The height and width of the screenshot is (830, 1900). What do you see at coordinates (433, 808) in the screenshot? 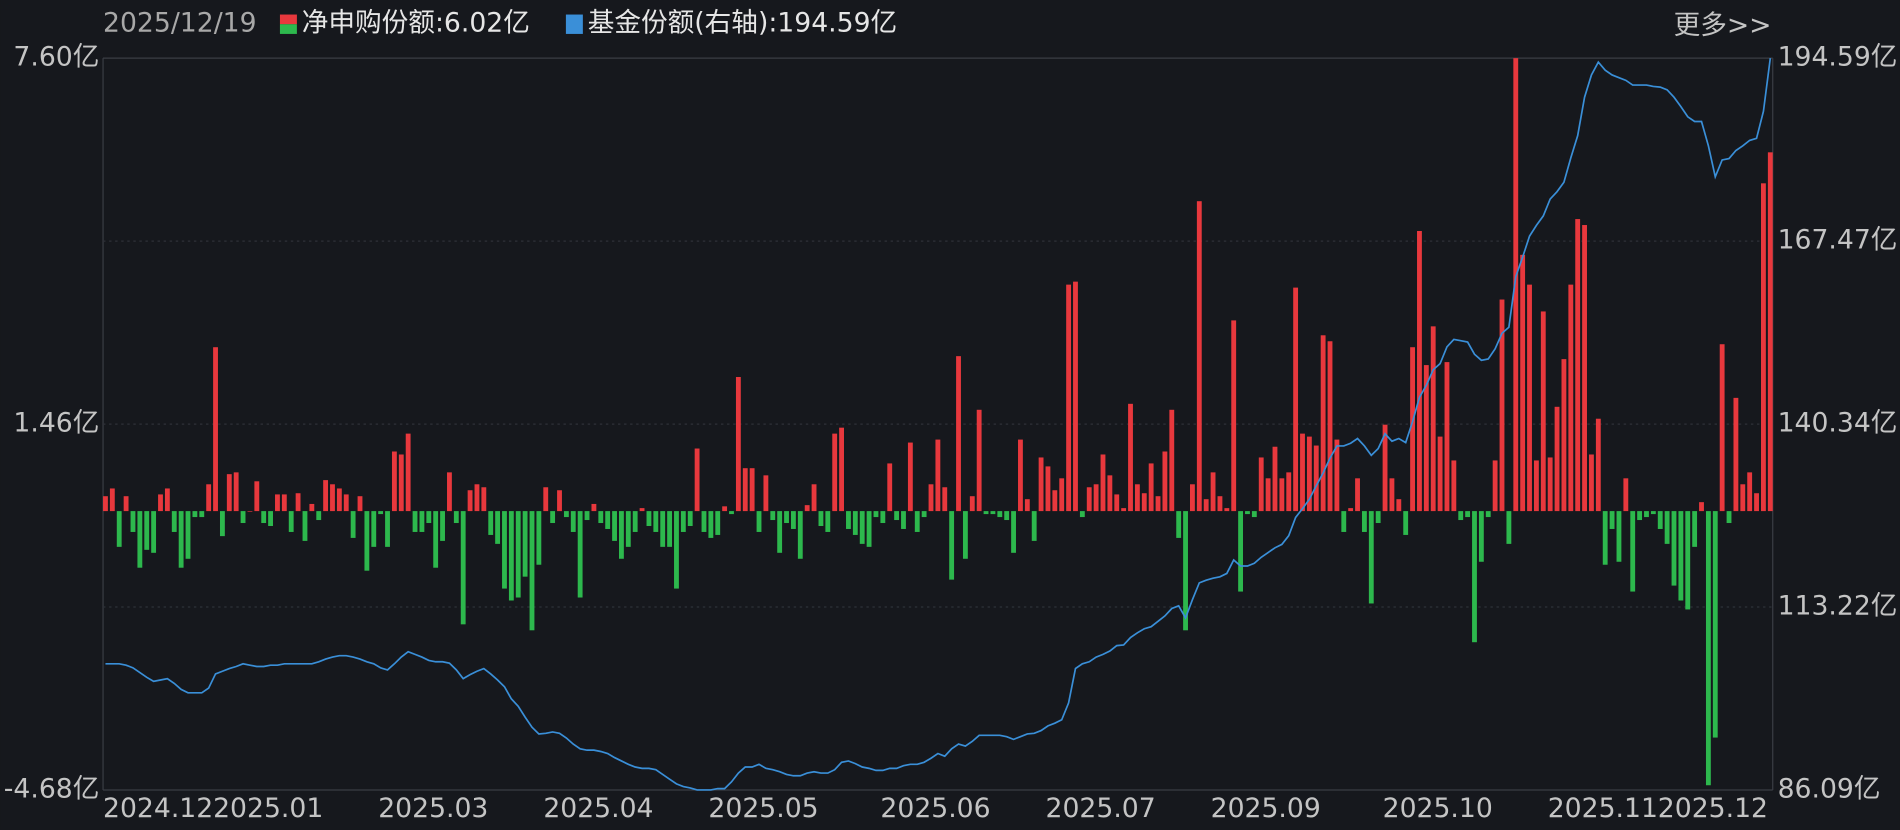
I see `x-tick-label: 2025.03` at bounding box center [433, 808].